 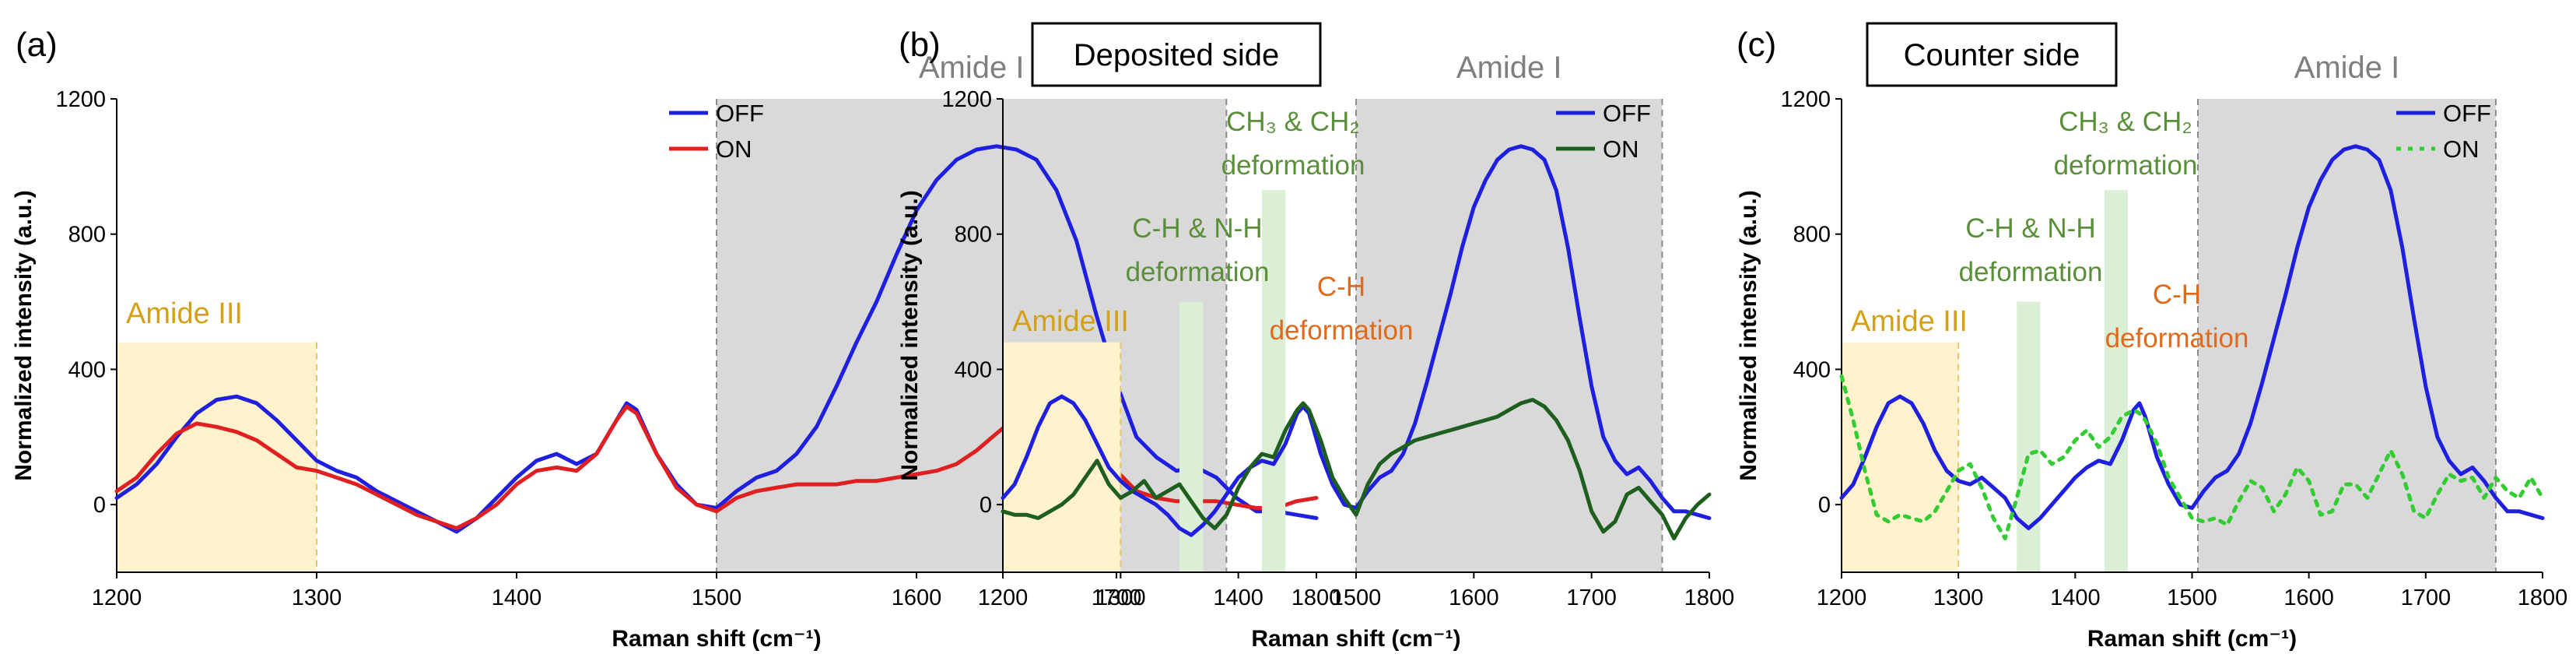 I want to click on panel-letter: (a), so click(x=37, y=45).